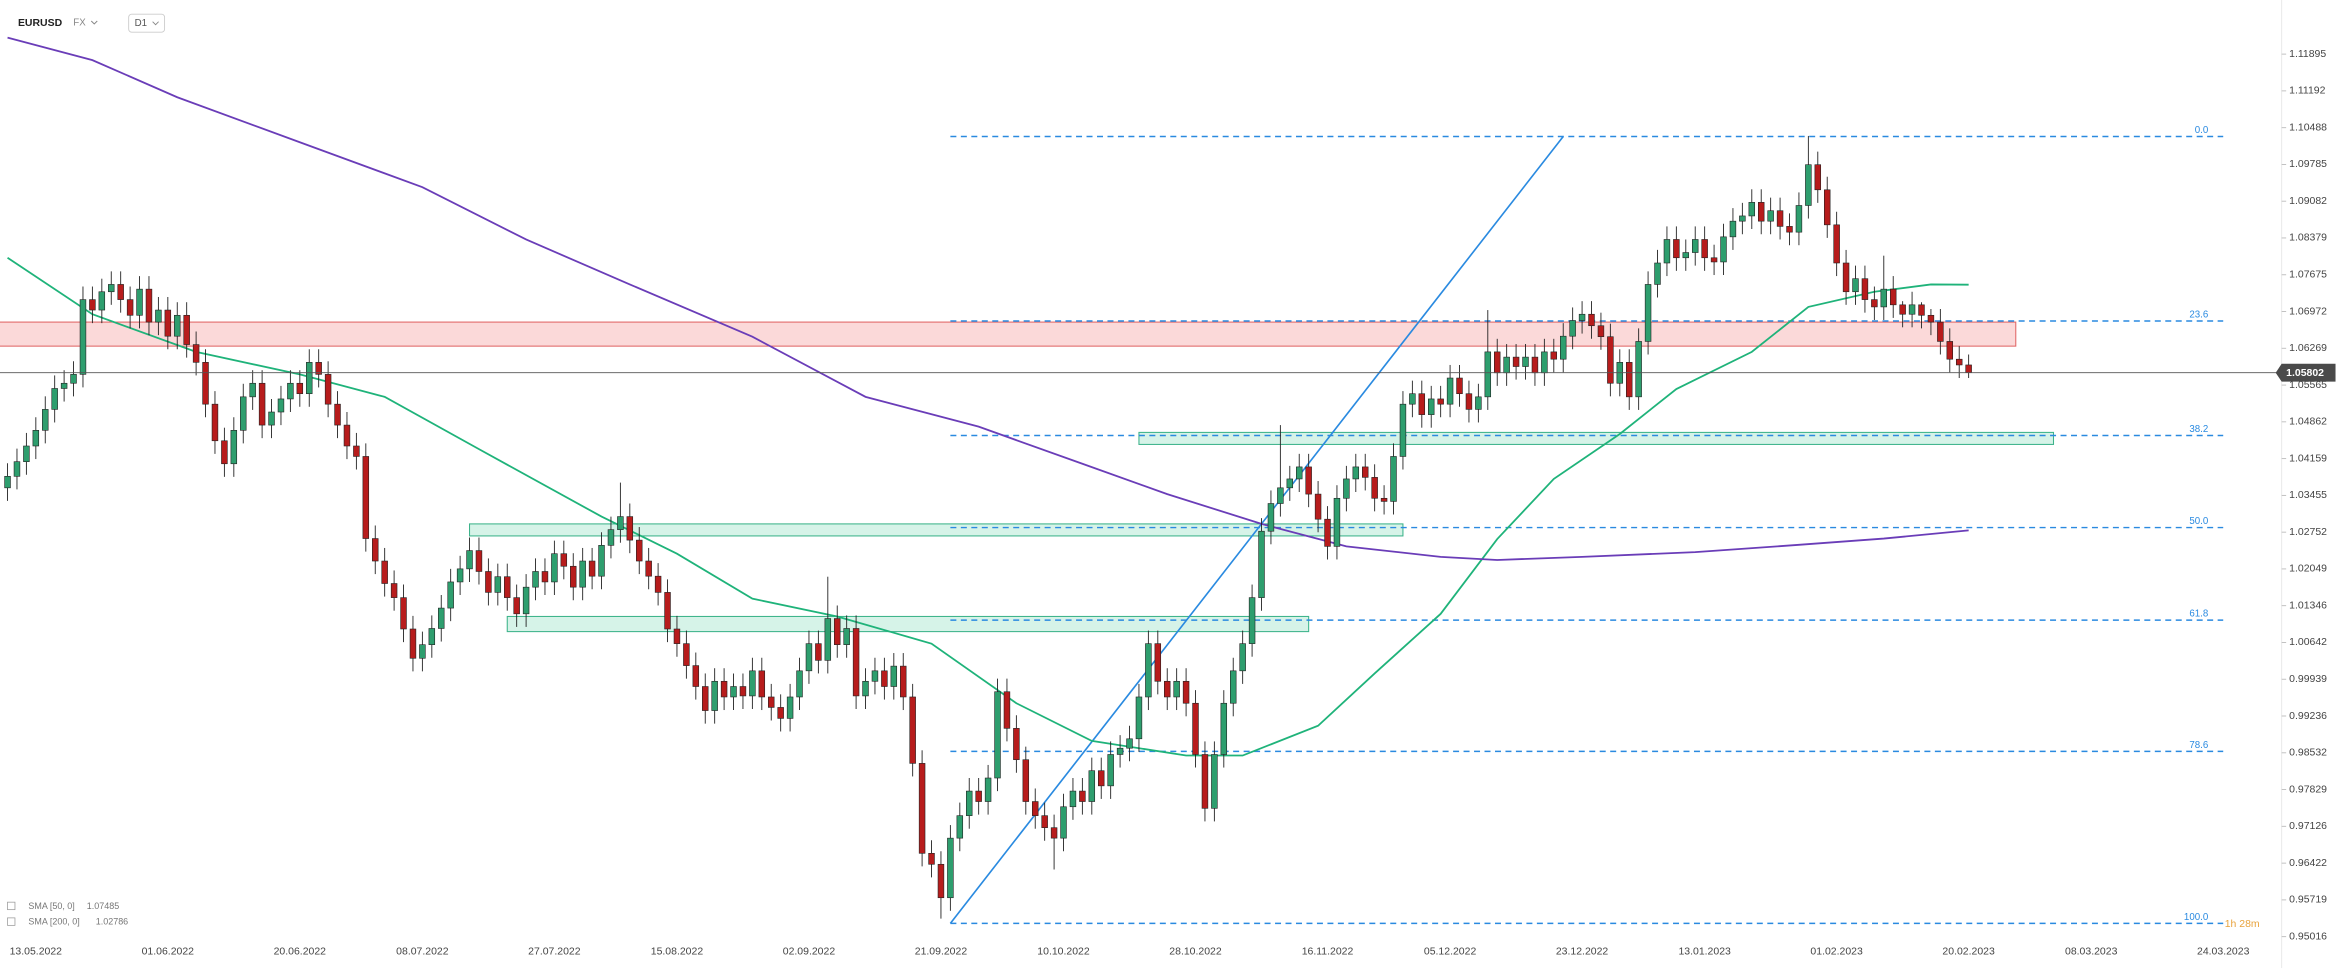 The height and width of the screenshot is (968, 2346). I want to click on x-tick-label: 23.12.2022, so click(1582, 951).